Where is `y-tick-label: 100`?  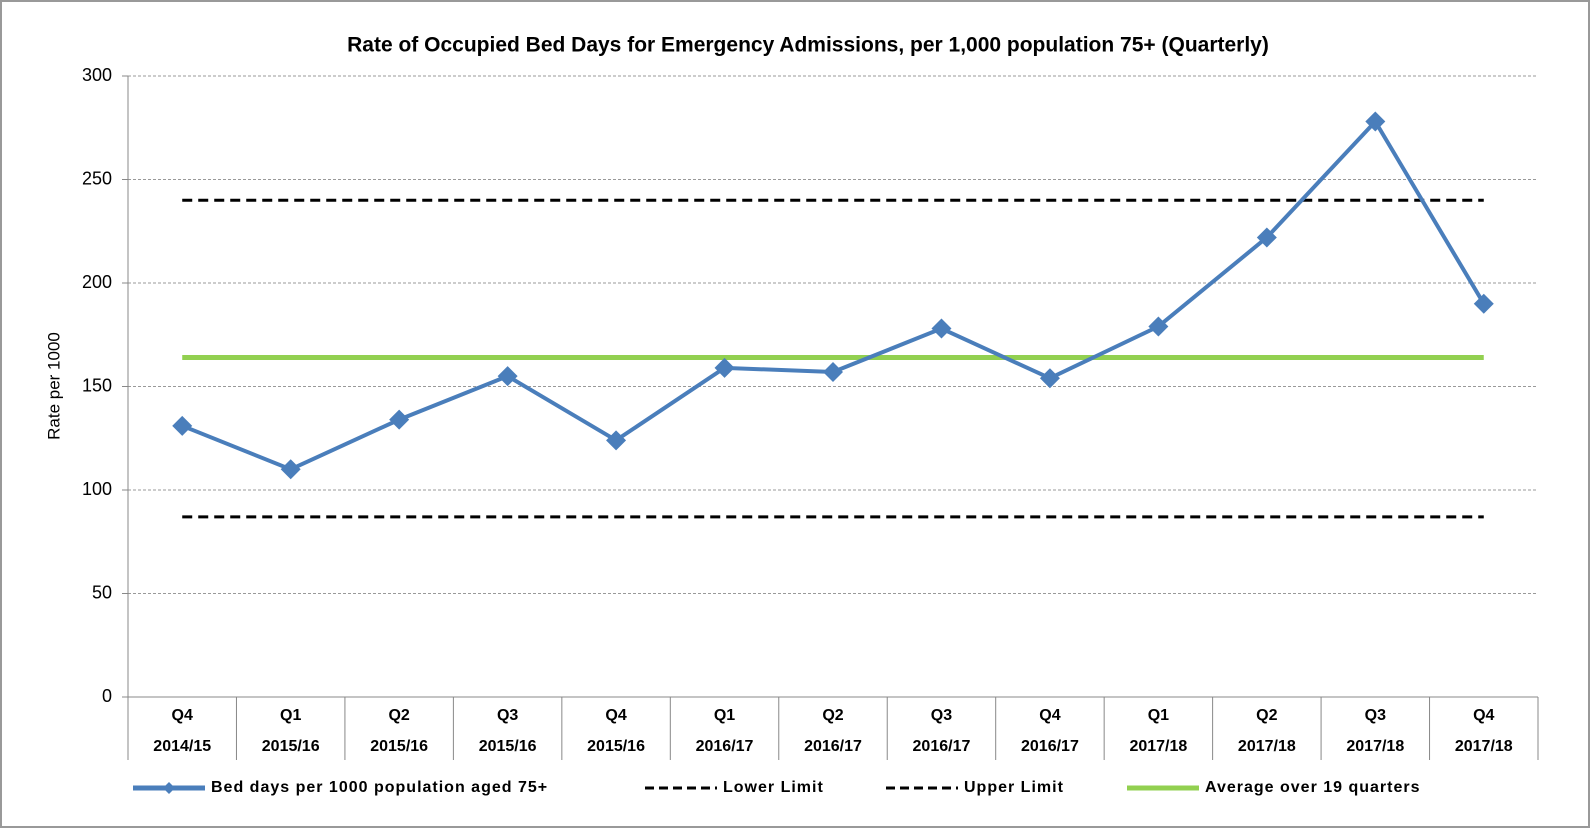
y-tick-label: 100 is located at coordinates (97, 489).